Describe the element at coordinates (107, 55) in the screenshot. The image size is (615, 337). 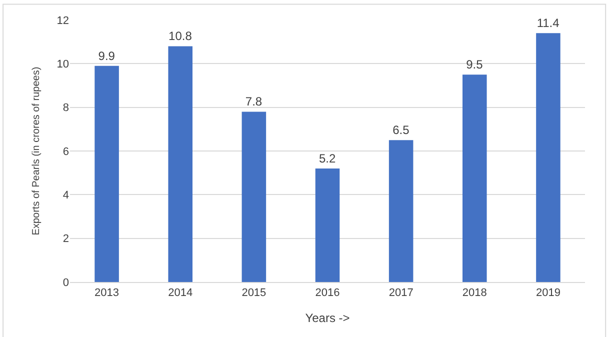
I see `data-label: 9.9` at that location.